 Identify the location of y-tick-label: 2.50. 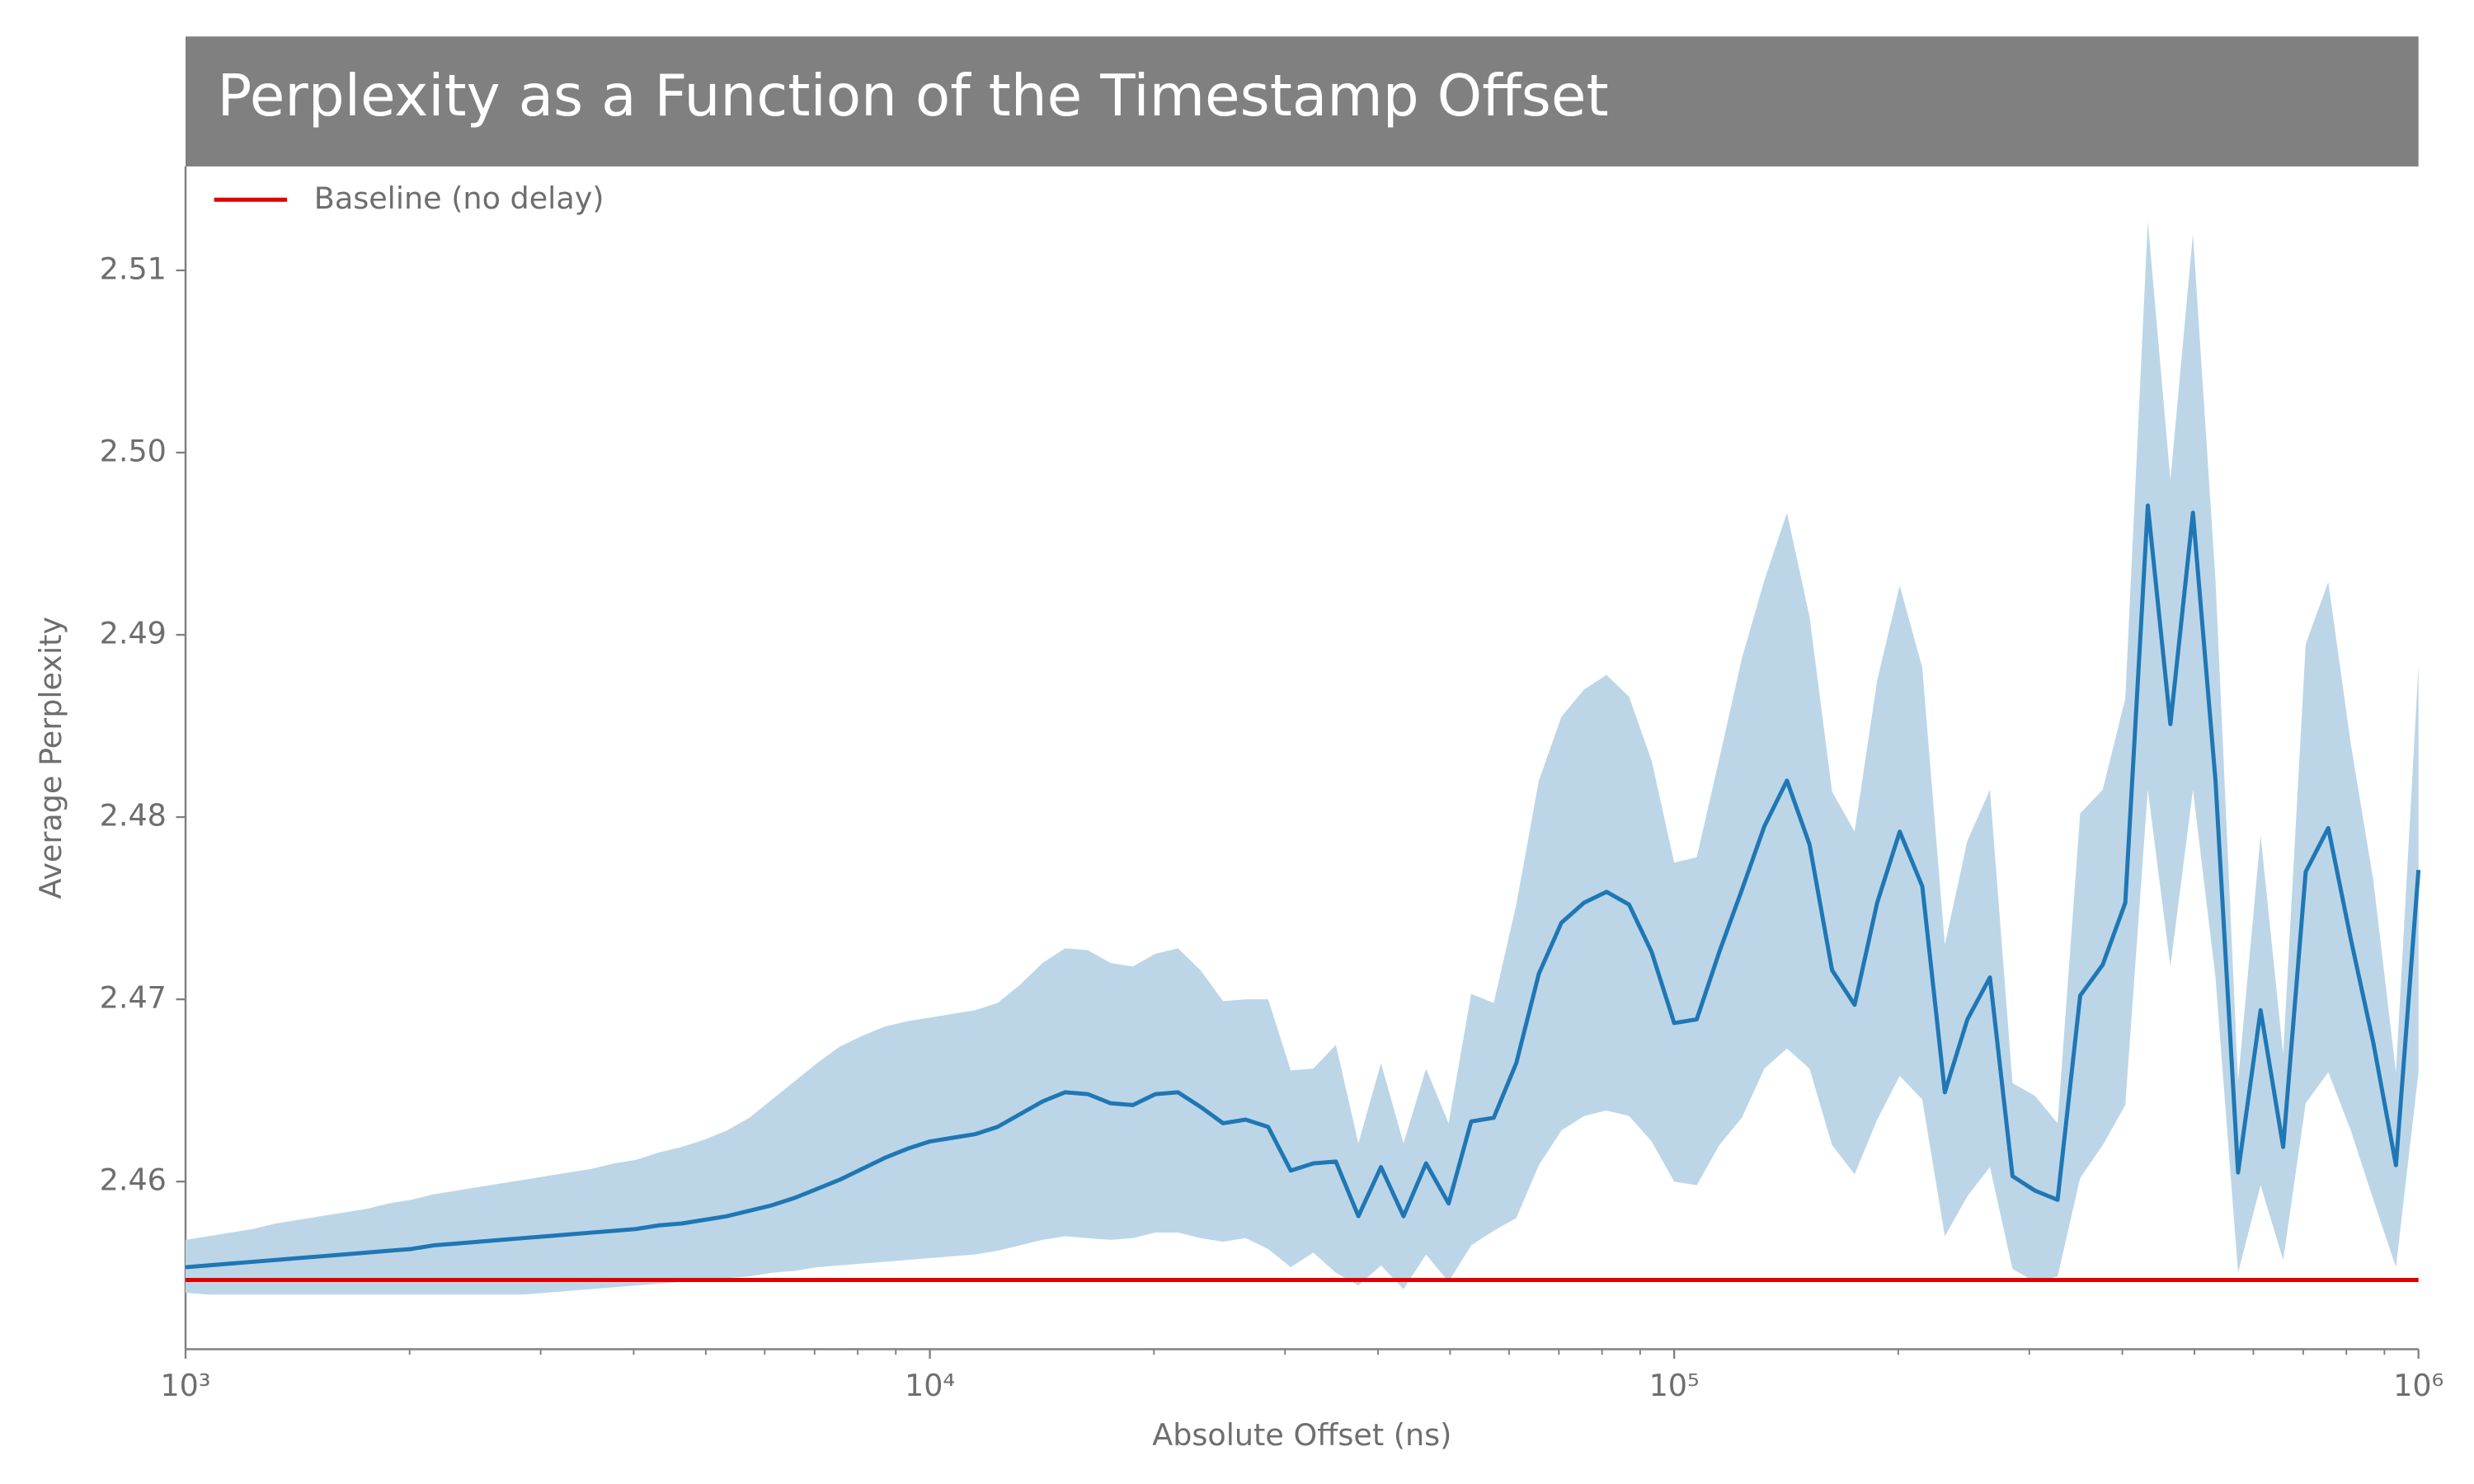
(133, 450).